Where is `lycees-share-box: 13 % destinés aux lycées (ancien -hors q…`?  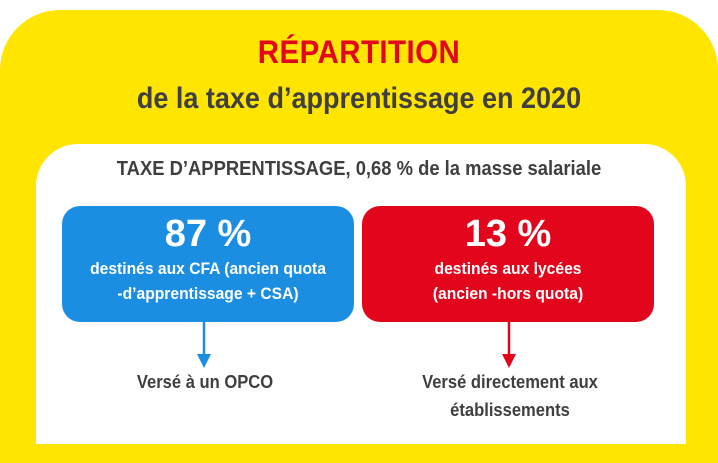
lycees-share-box: 13 % destinés aux lycées (ancien -hors q… is located at coordinates (508, 264).